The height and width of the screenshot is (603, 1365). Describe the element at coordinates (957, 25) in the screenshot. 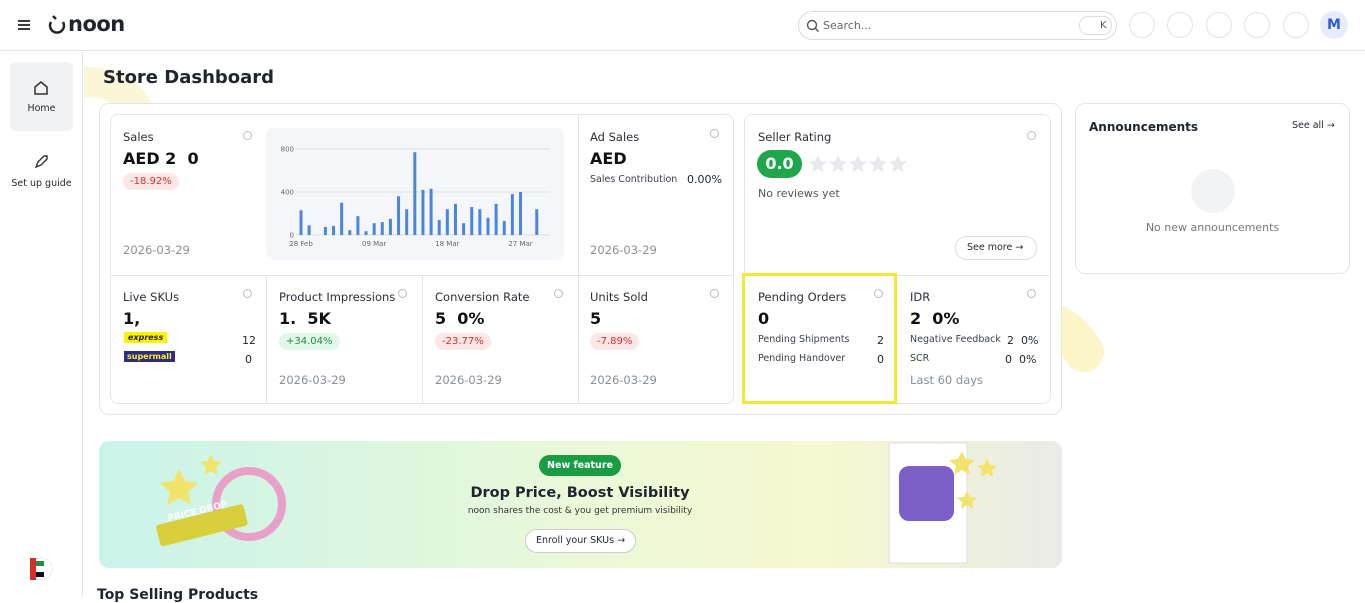

I see `search-box: Search... K` at that location.